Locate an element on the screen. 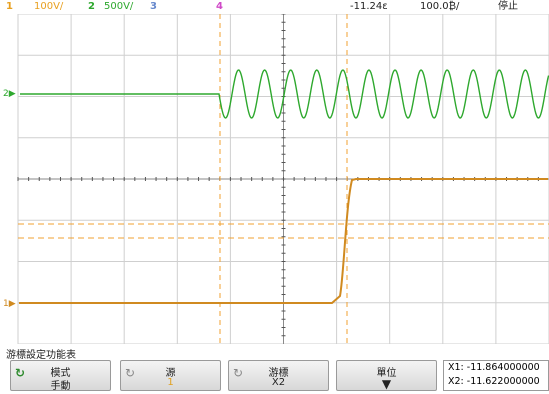 Image resolution: width=549 pixels, height=394 pixels. run-state: 停止 is located at coordinates (508, 6).